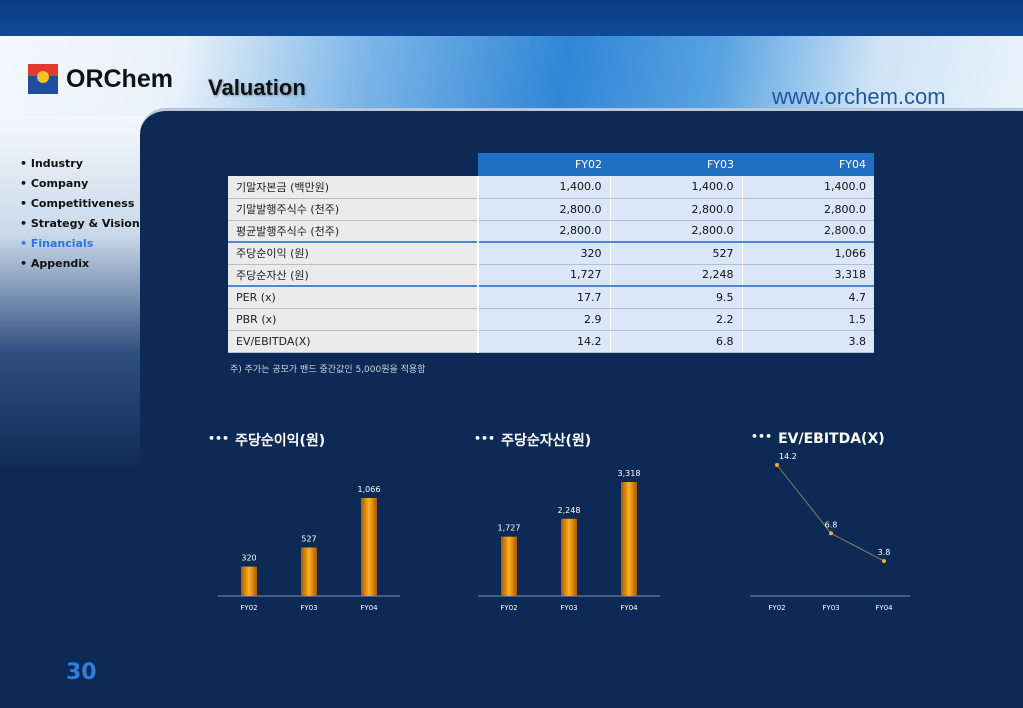  Describe the element at coordinates (54, 183) in the screenshot. I see `nav-item: • Company` at that location.